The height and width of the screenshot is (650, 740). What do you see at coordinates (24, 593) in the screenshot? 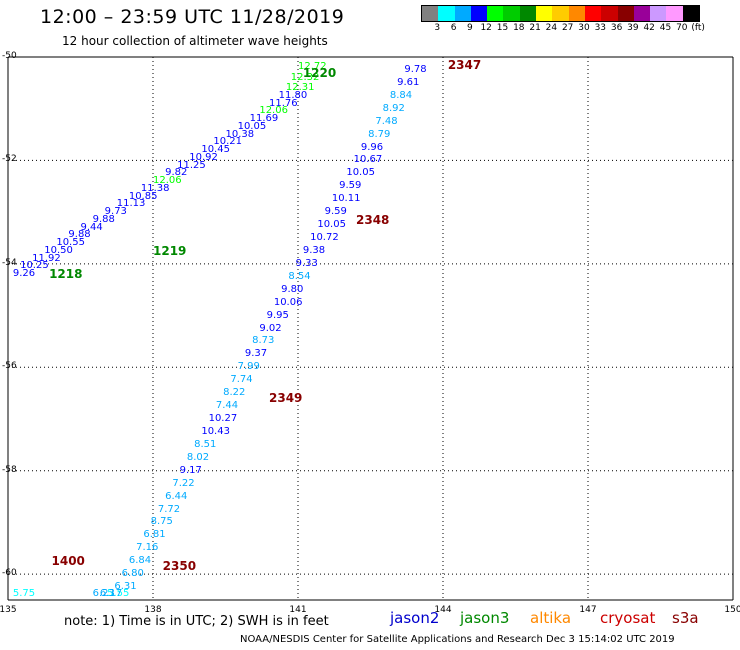
I see `swh-observation: 5.75` at bounding box center [24, 593].